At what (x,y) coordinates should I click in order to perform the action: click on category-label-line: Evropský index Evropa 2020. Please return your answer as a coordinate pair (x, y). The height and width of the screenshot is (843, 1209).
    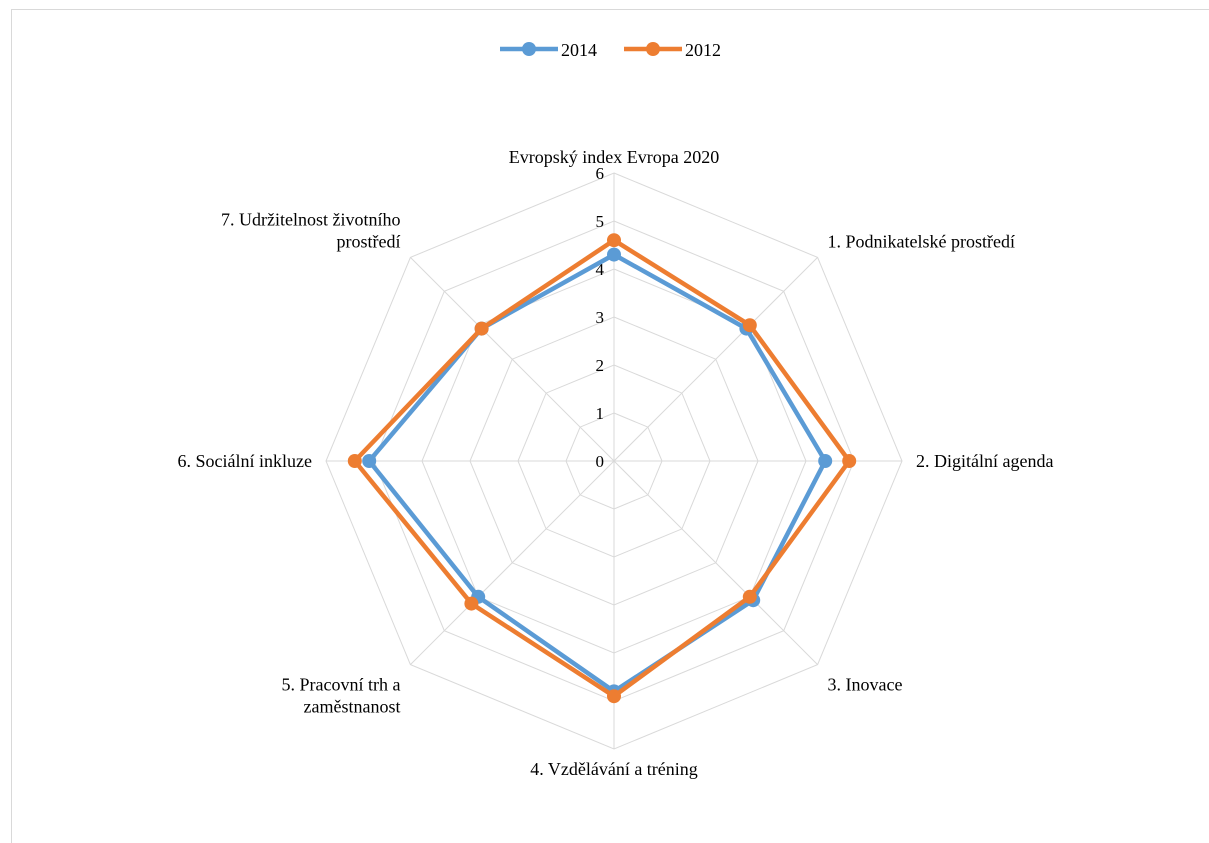
    Looking at the image, I should click on (614, 157).